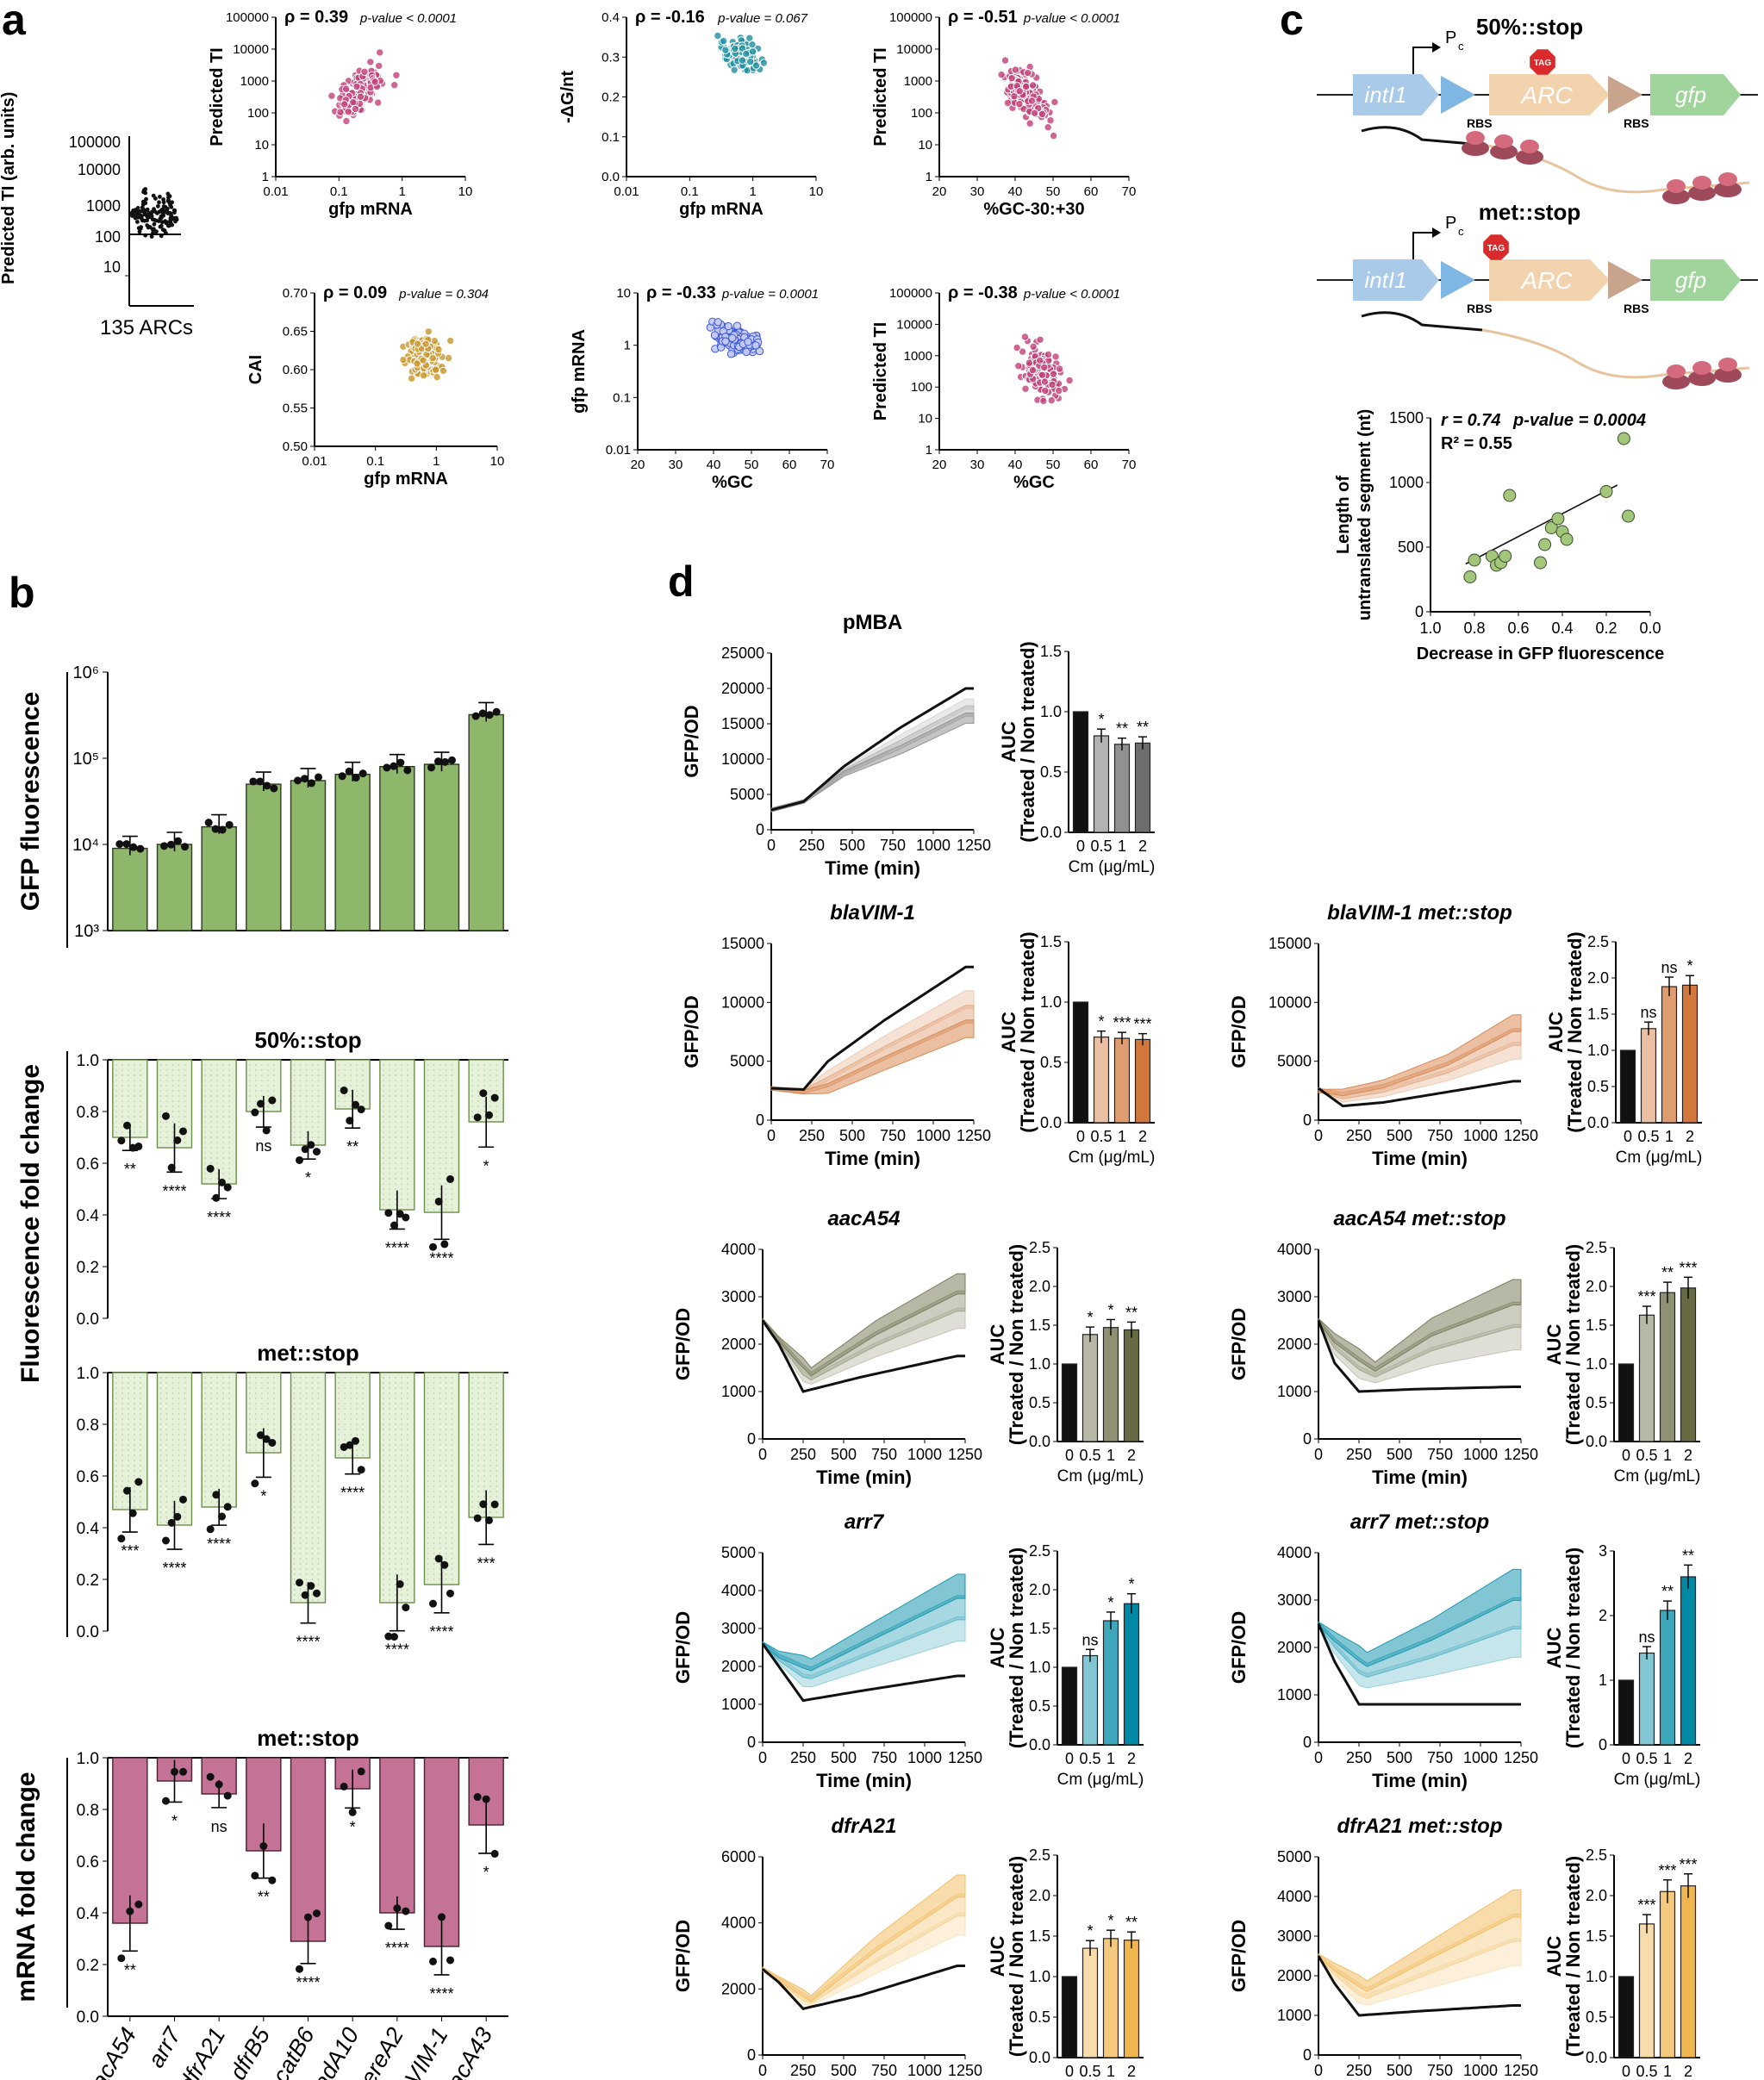 The width and height of the screenshot is (1764, 2080). Describe the element at coordinates (872, 868) in the screenshot. I see `growth-xlabel: Time (min)` at that location.